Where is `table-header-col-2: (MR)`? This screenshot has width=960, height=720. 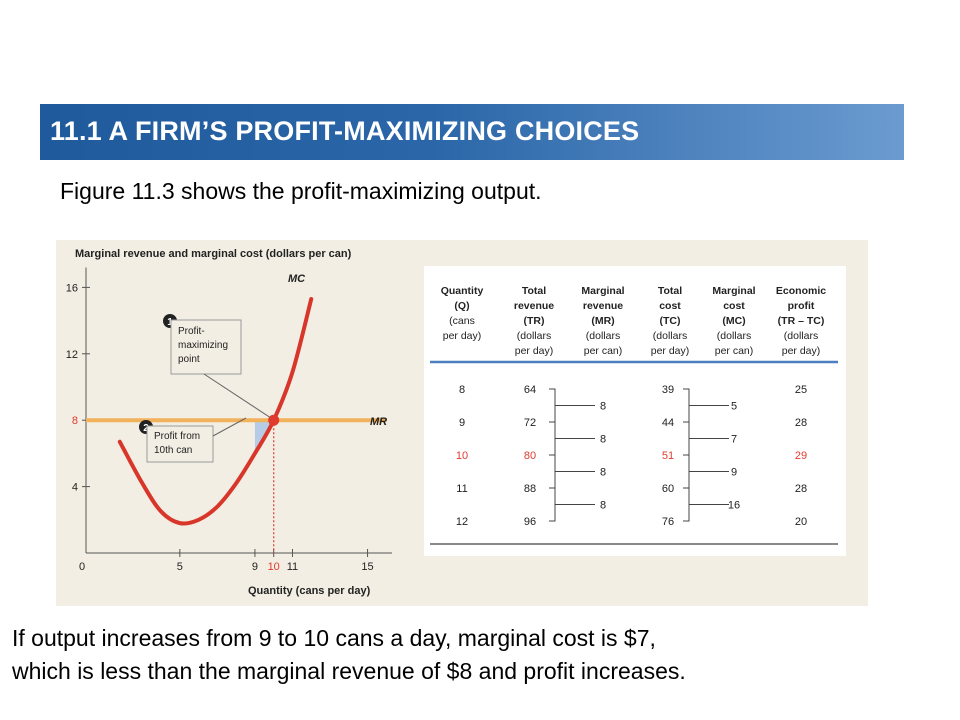
table-header-col-2: (MR) is located at coordinates (602, 321).